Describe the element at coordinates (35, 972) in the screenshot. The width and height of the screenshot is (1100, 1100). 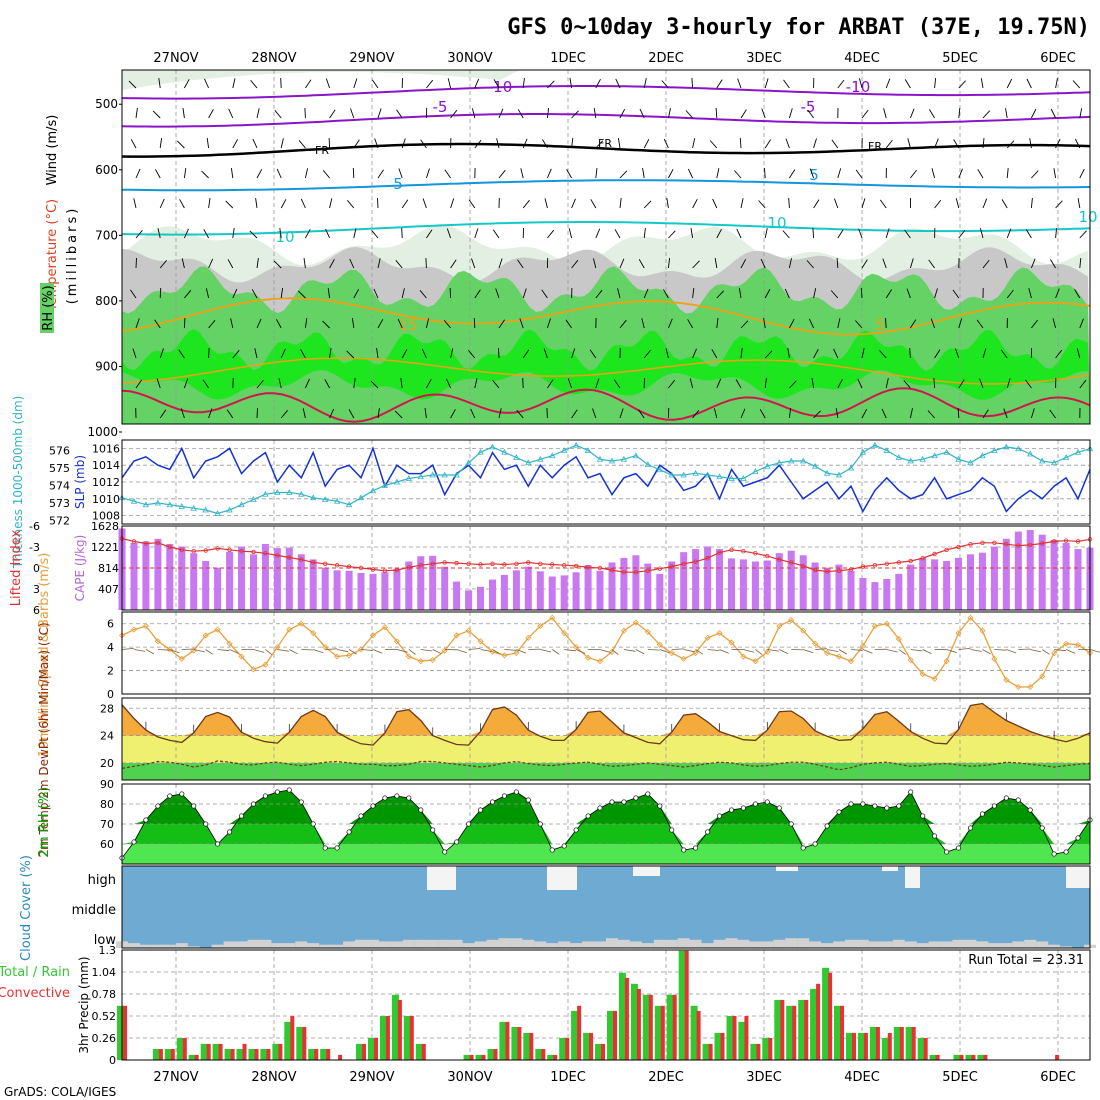
I see `precip-ylabel-left: Total / Rain` at that location.